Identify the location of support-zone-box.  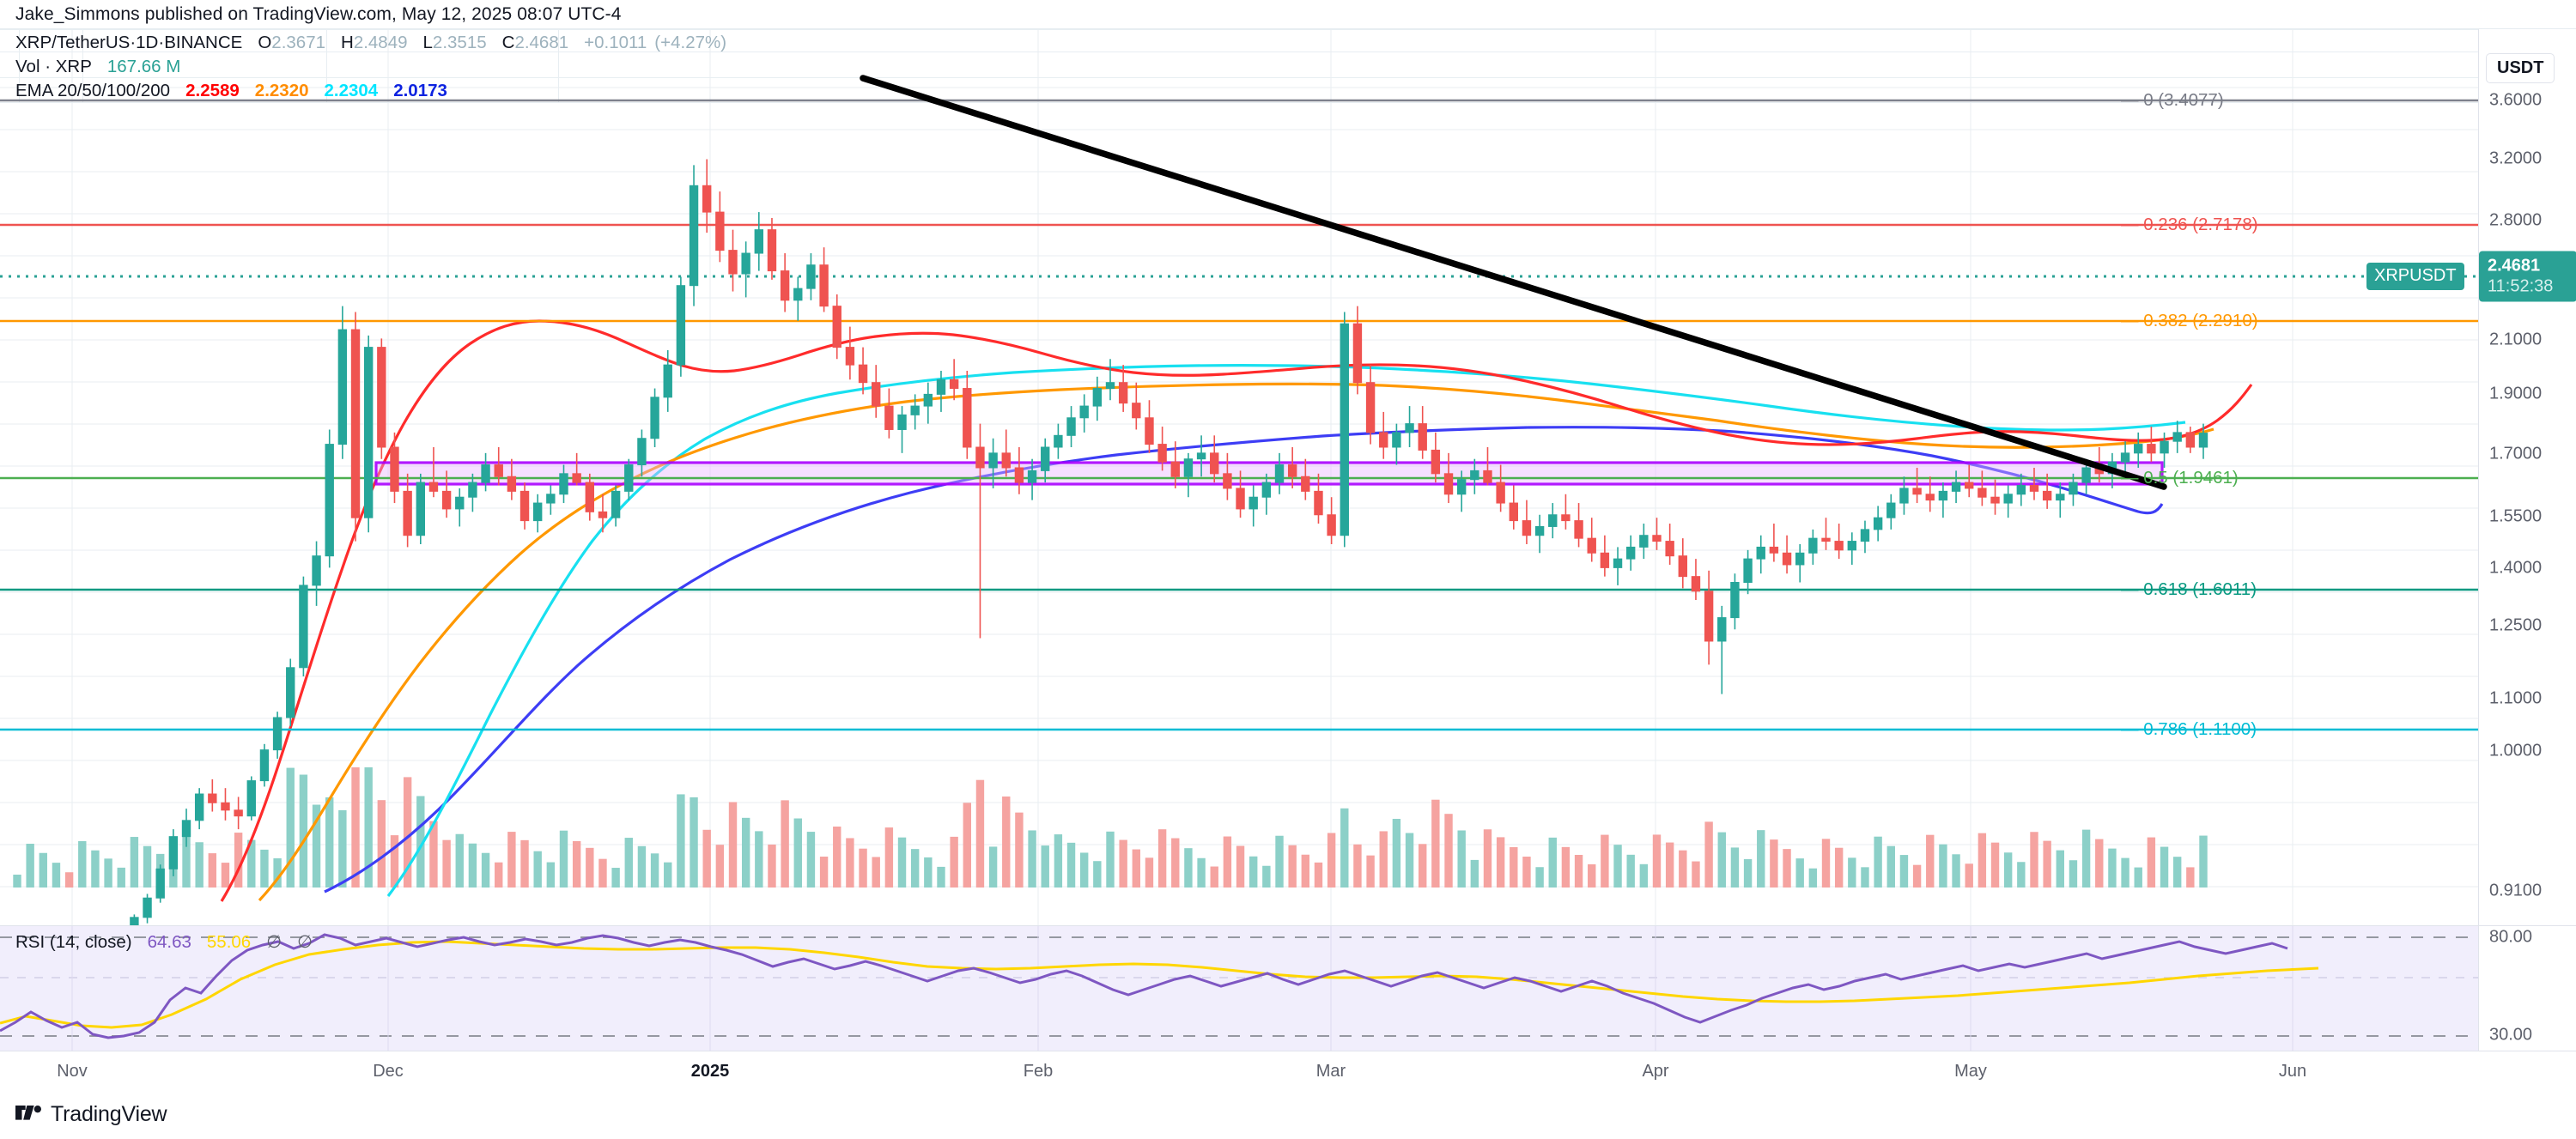
(1269, 473).